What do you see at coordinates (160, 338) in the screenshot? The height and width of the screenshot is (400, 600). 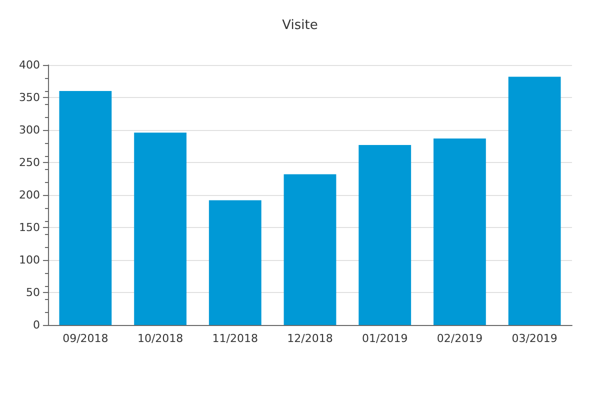 I see `x-tick-label: 10/2018` at bounding box center [160, 338].